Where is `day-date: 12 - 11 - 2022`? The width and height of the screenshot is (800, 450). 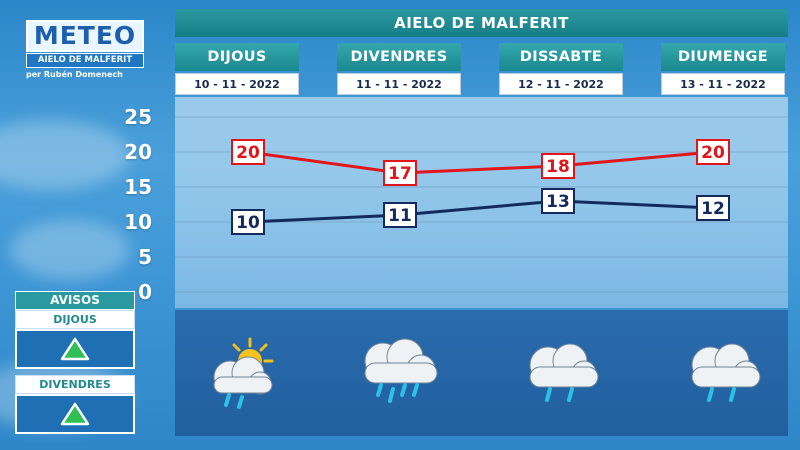
day-date: 12 - 11 - 2022 is located at coordinates (561, 84).